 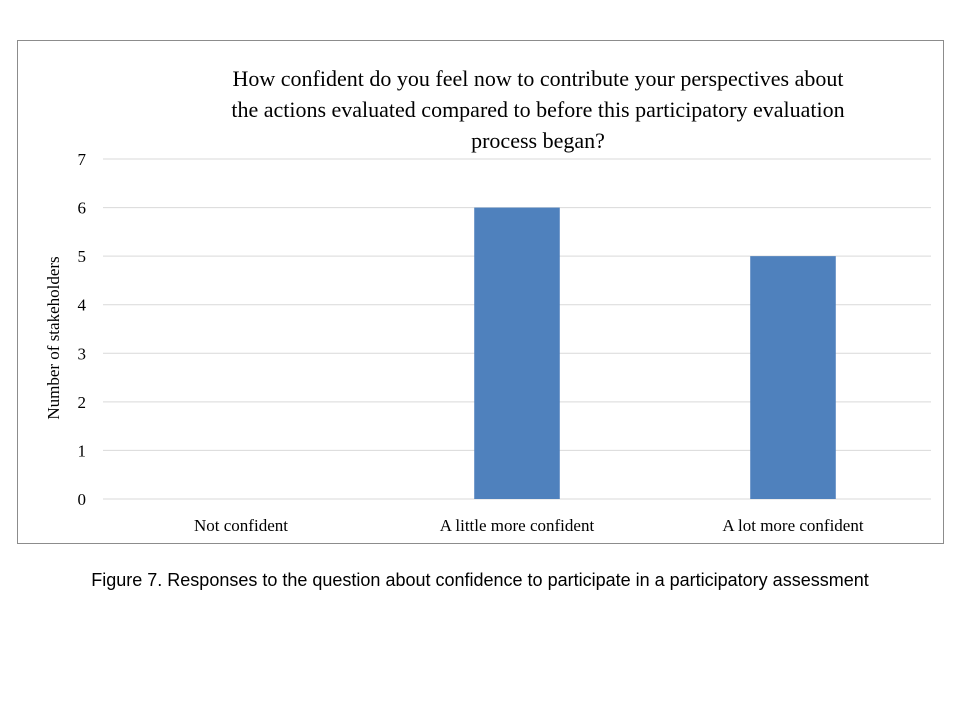 I want to click on x-tick-label: Not confident, so click(x=241, y=525).